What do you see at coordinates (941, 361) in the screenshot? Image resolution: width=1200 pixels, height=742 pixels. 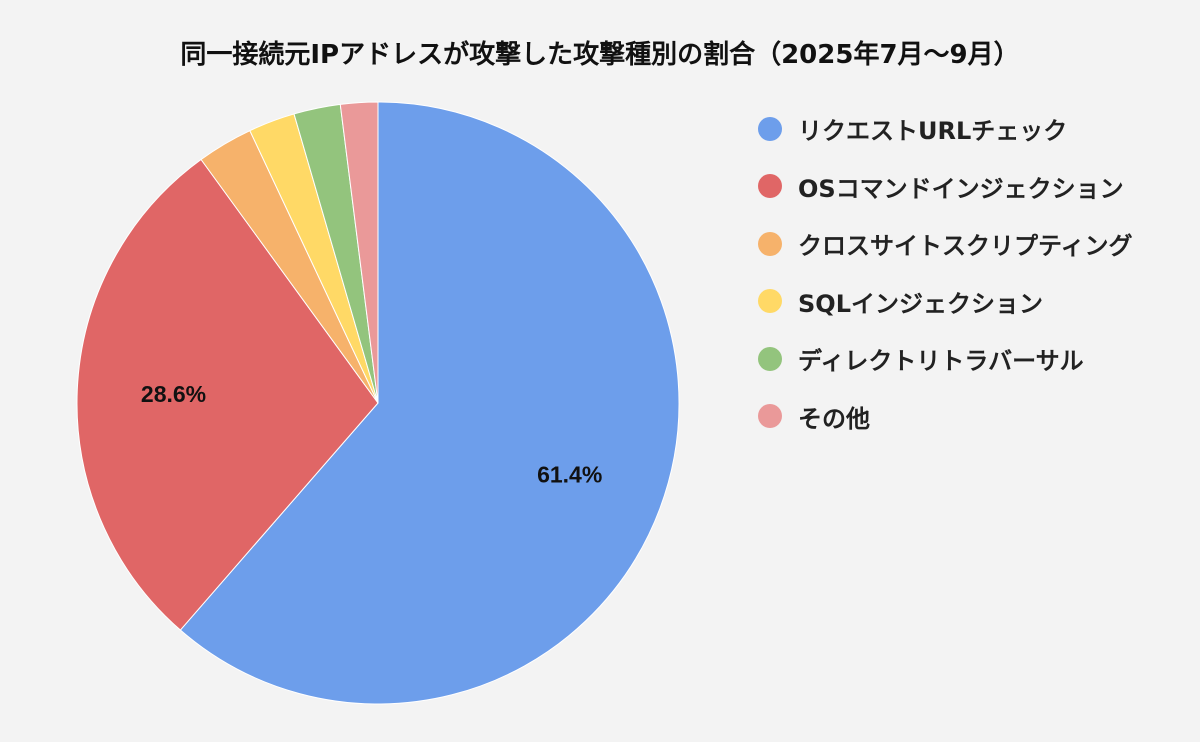 I see `legend-label: ディレクトリトラバーサル` at bounding box center [941, 361].